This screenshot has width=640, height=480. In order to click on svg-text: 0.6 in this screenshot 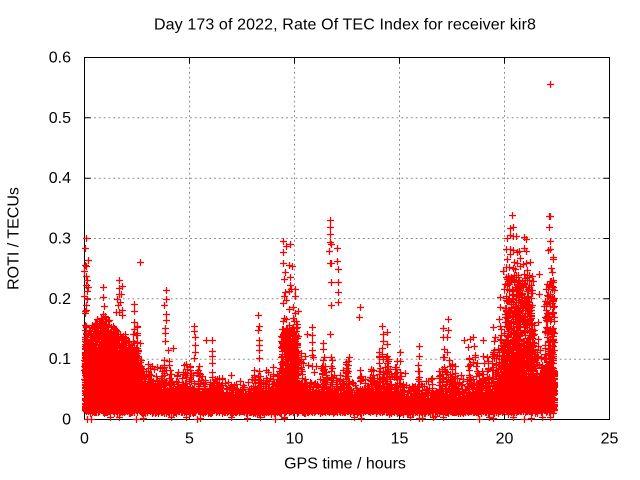, I will do `click(60, 58)`.